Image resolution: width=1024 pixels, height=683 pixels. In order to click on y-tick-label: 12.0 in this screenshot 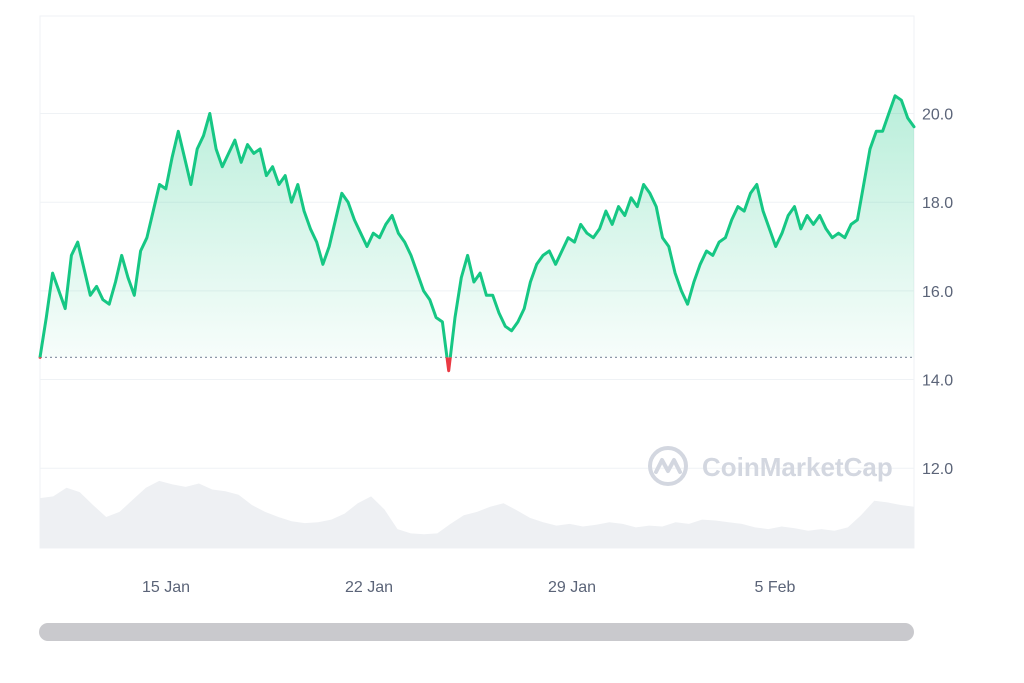, I will do `click(937, 469)`.